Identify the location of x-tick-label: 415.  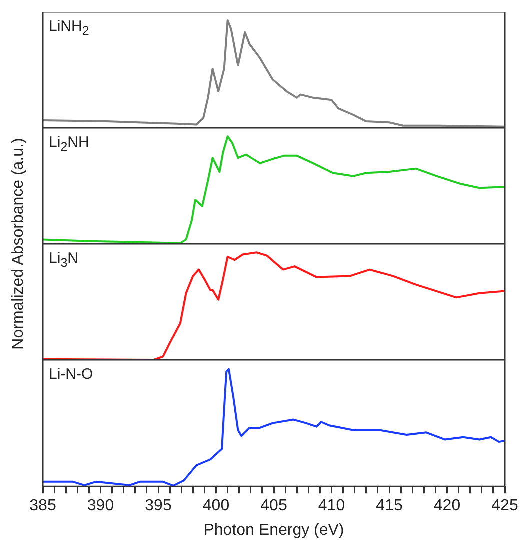
(389, 506).